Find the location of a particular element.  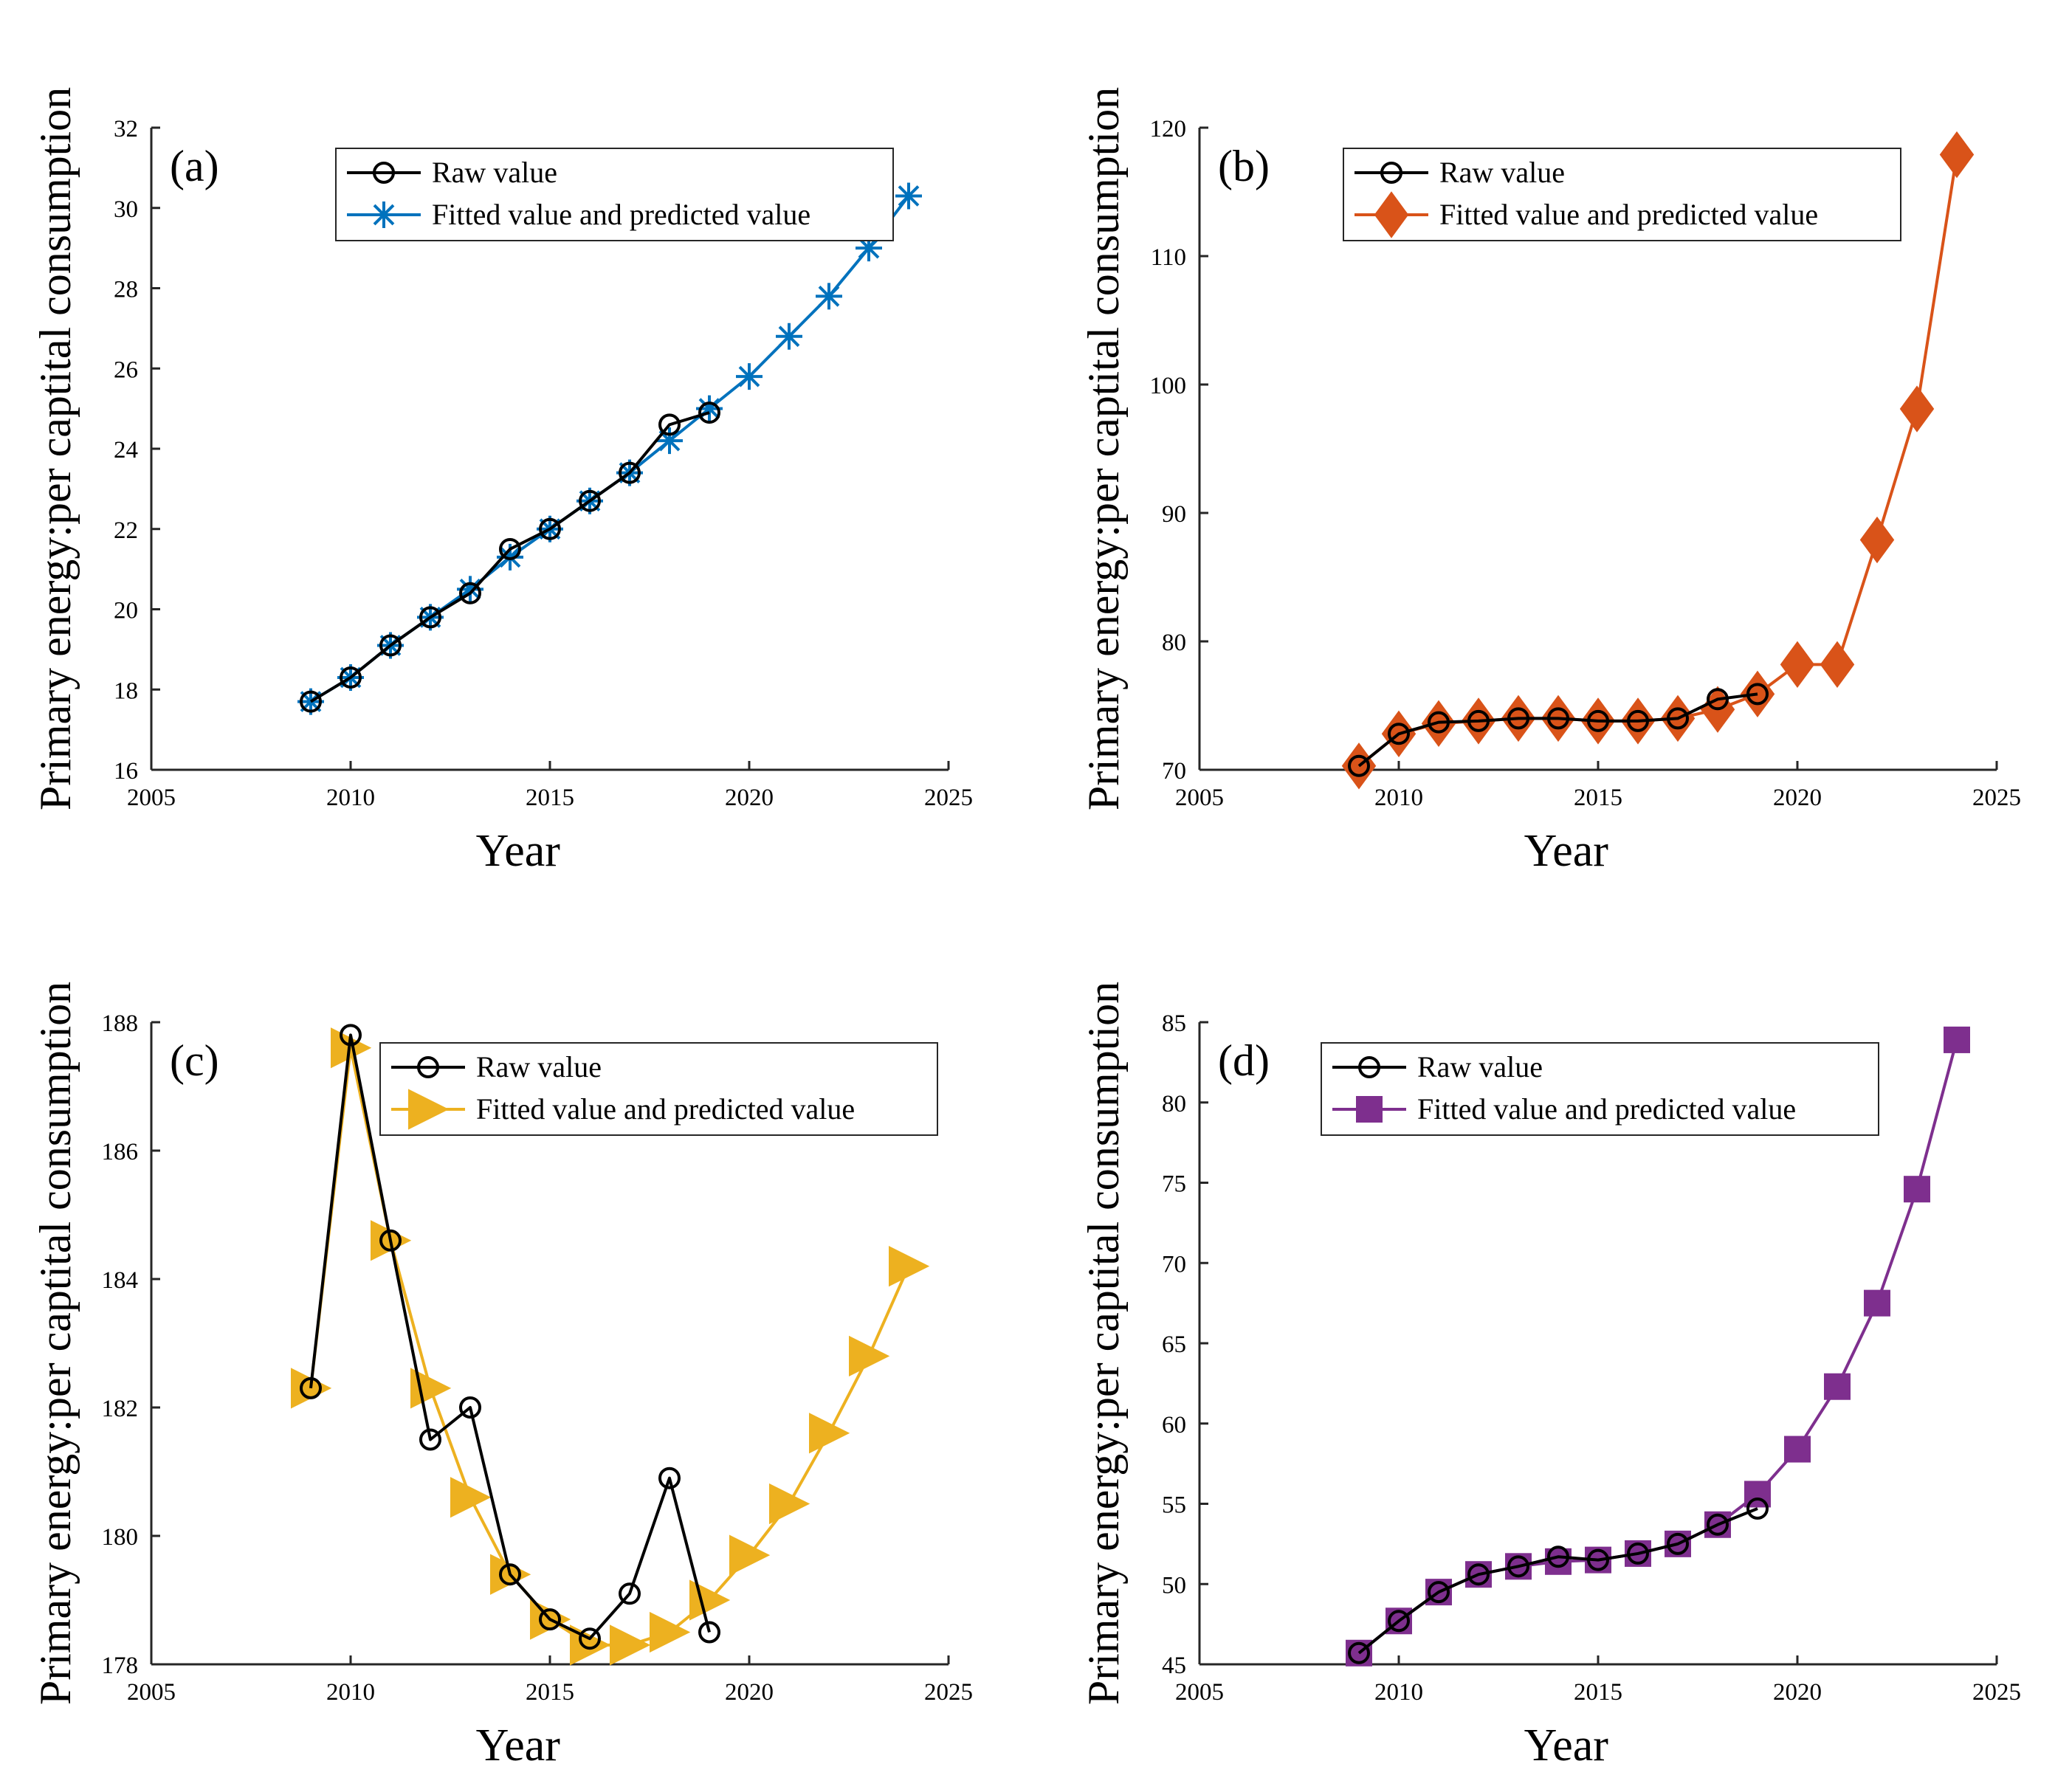

y-tick-label: 70 is located at coordinates (1174, 771).